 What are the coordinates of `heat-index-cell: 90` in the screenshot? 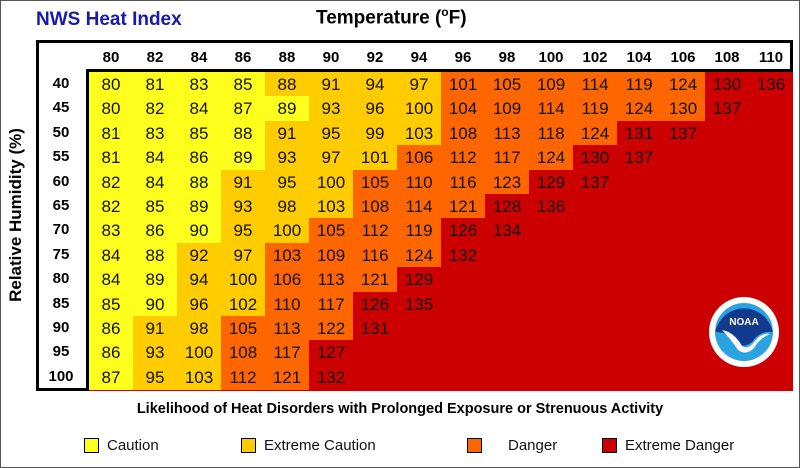 It's located at (199, 231).